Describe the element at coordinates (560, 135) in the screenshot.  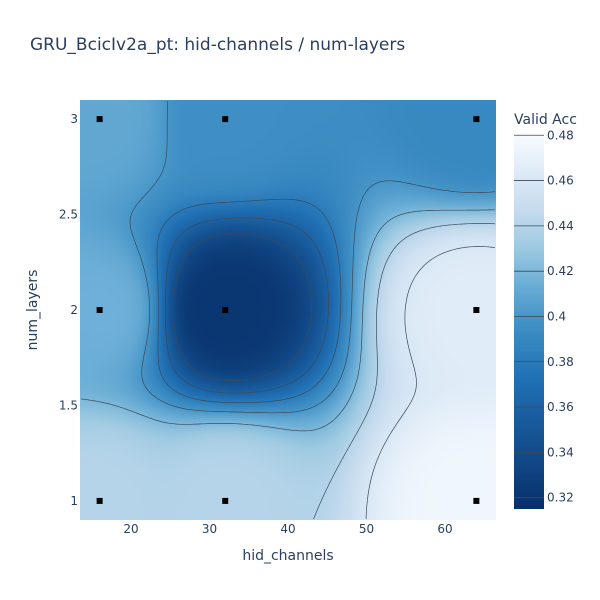
I see `colorbar-tick-label: 0.48` at that location.